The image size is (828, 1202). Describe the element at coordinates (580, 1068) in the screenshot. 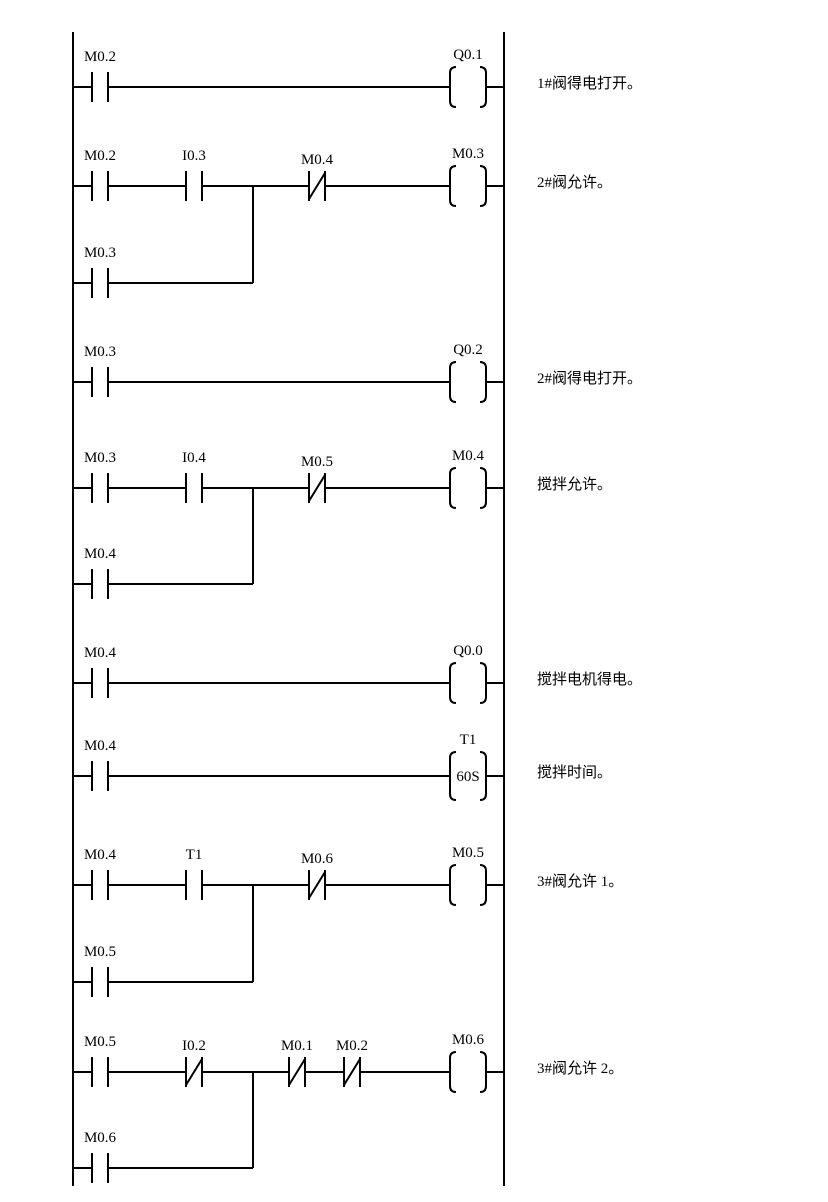

I see `rung-comment: 3#阀允许 2。` at that location.